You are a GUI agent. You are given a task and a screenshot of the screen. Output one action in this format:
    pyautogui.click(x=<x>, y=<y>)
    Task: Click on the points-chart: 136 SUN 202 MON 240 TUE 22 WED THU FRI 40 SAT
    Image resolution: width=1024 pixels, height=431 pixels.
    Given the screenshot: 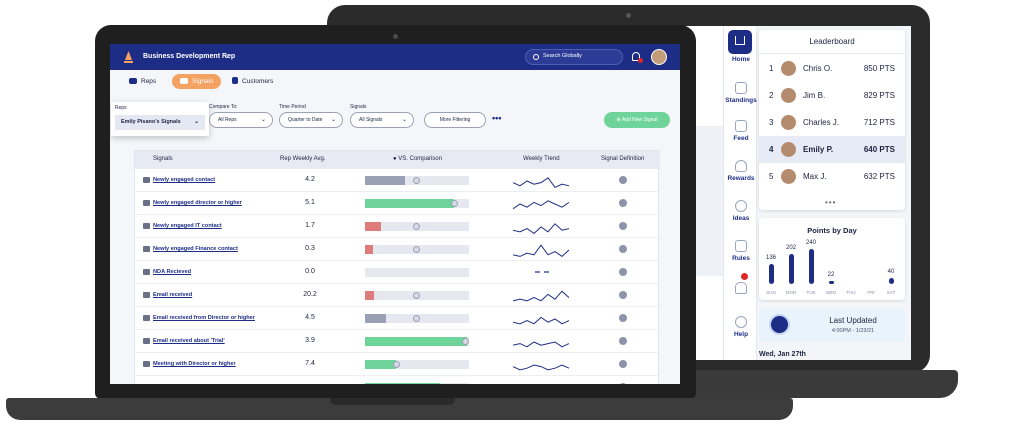 What is the action you would take?
    pyautogui.click(x=832, y=259)
    